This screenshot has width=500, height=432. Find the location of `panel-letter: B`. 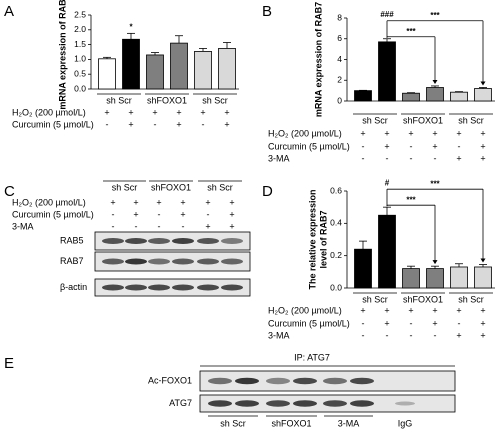

panel-letter: B is located at coordinates (267, 11).